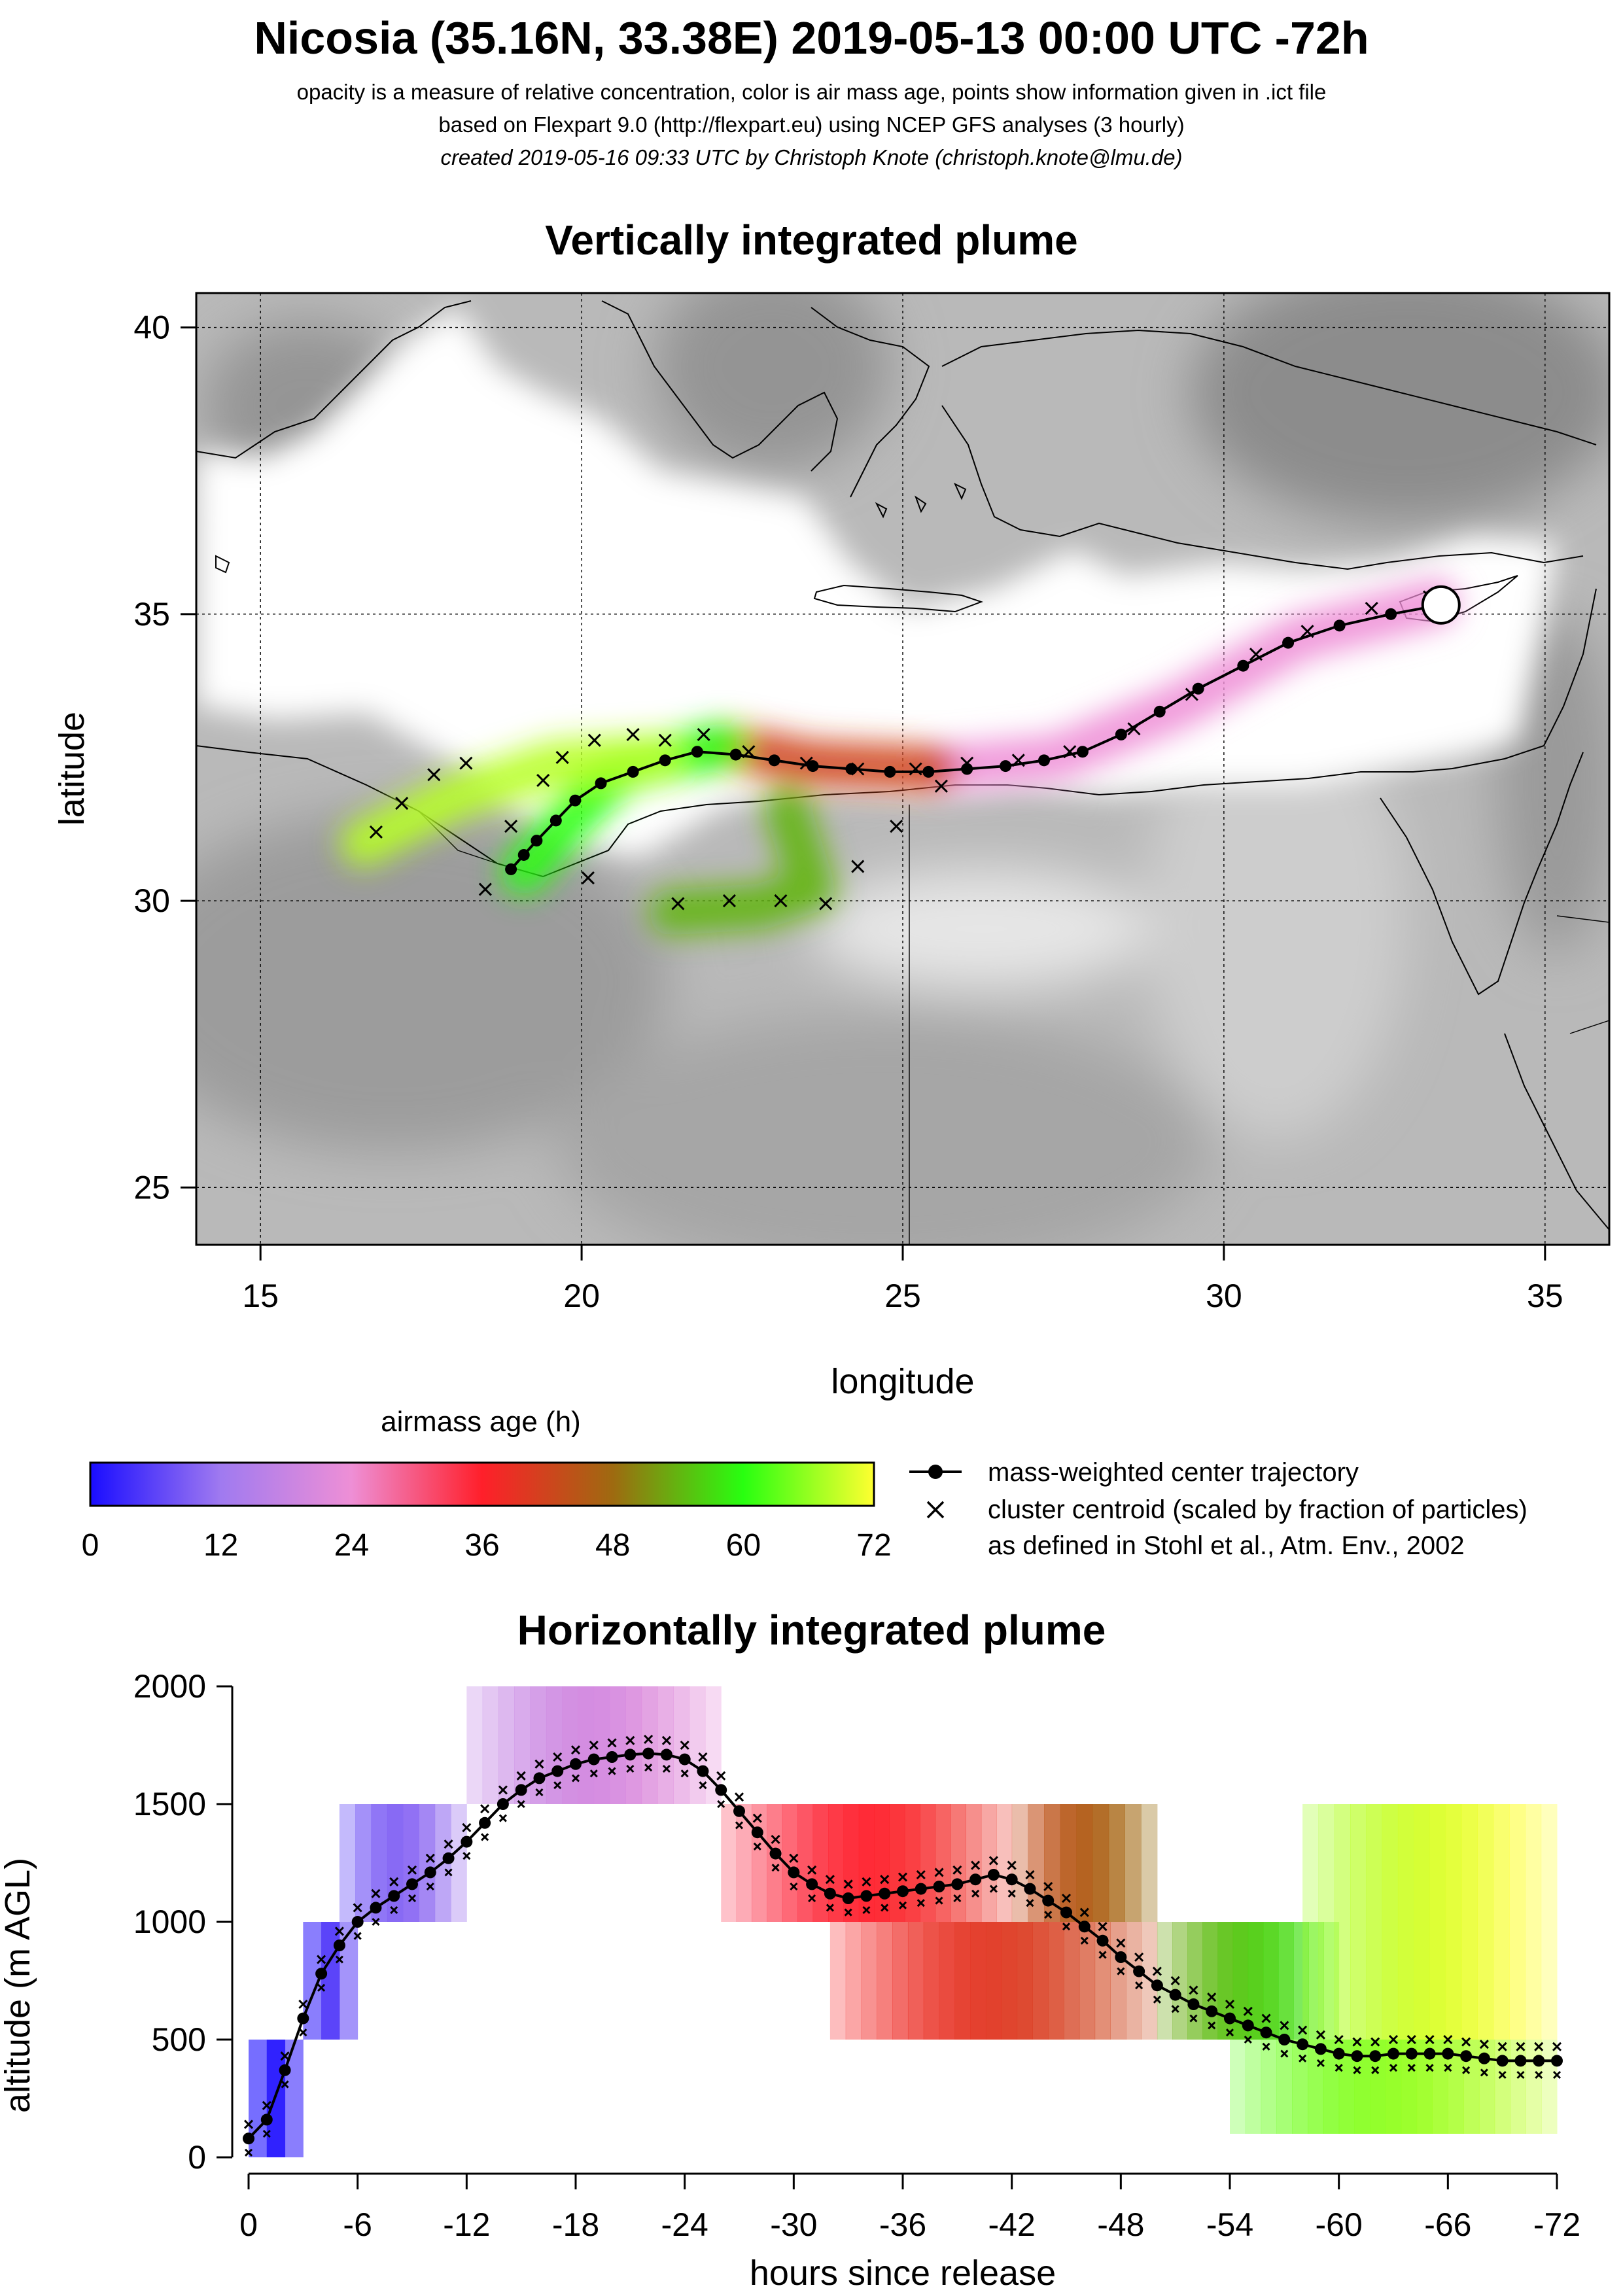 The height and width of the screenshot is (2296, 1623). What do you see at coordinates (221, 1545) in the screenshot?
I see `colorbar-tick-label: 12` at bounding box center [221, 1545].